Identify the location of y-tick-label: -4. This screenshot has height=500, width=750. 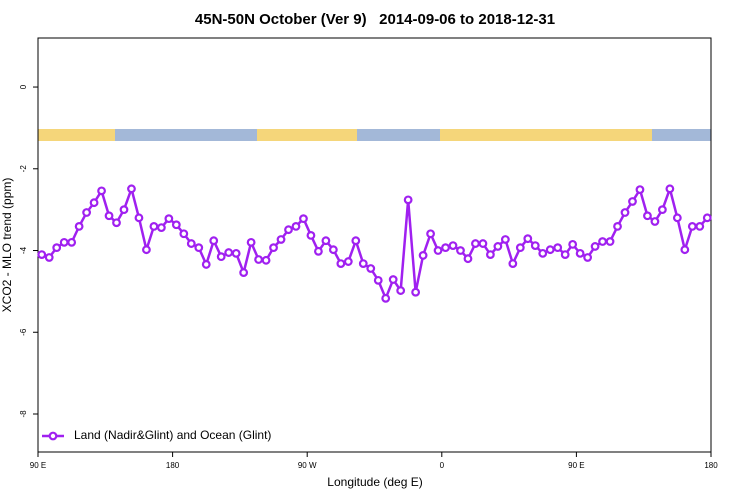
(23, 250).